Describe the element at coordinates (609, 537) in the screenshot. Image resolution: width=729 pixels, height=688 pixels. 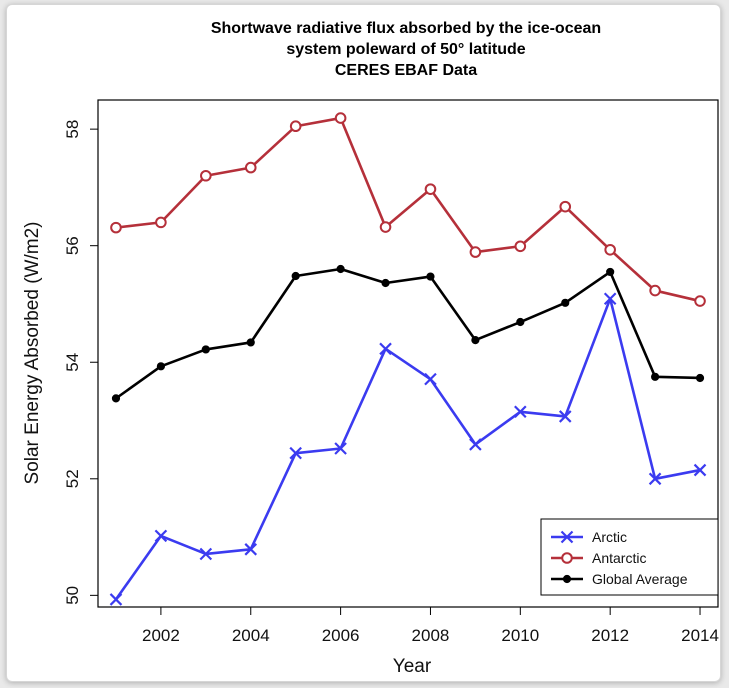
I see `legend-label-arctic: Arctic` at that location.